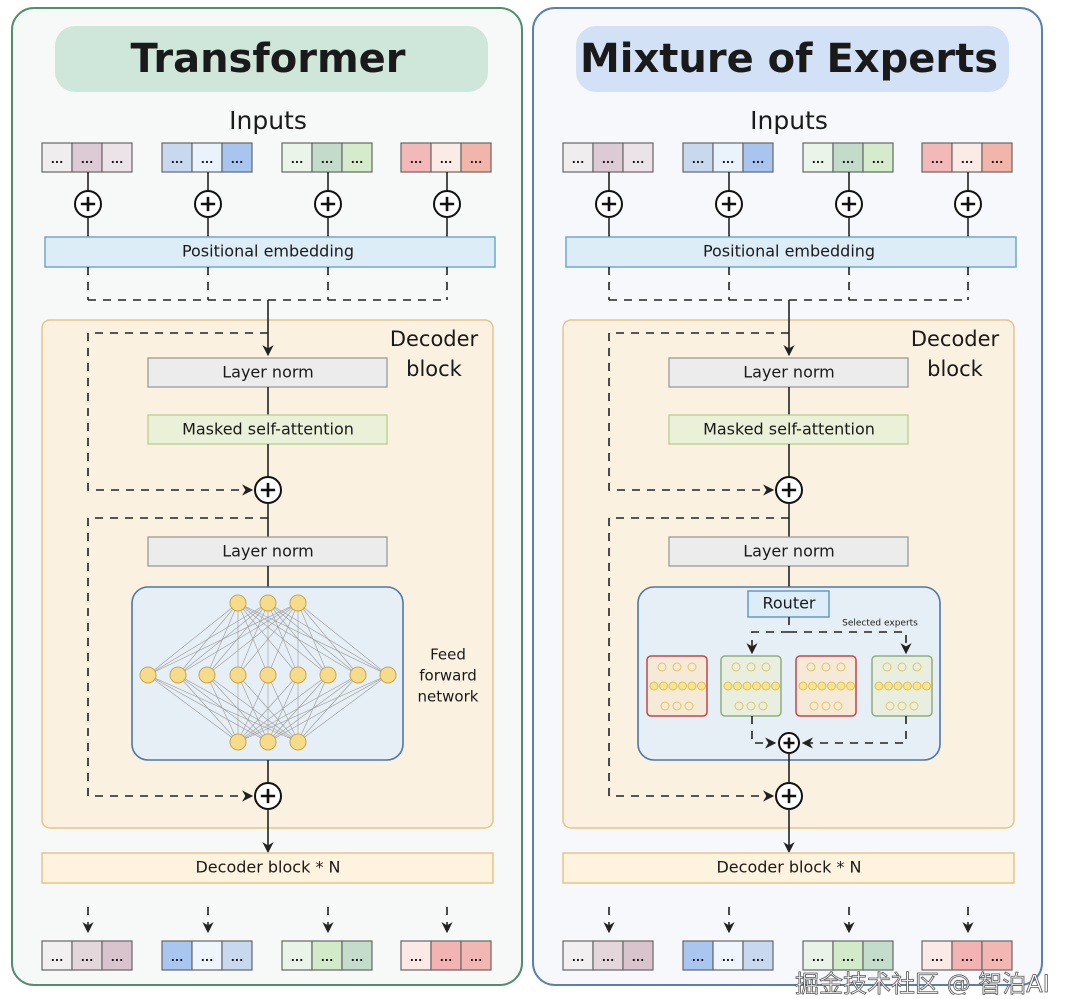  I want to click on decoder-repeat-box, so click(788, 868).